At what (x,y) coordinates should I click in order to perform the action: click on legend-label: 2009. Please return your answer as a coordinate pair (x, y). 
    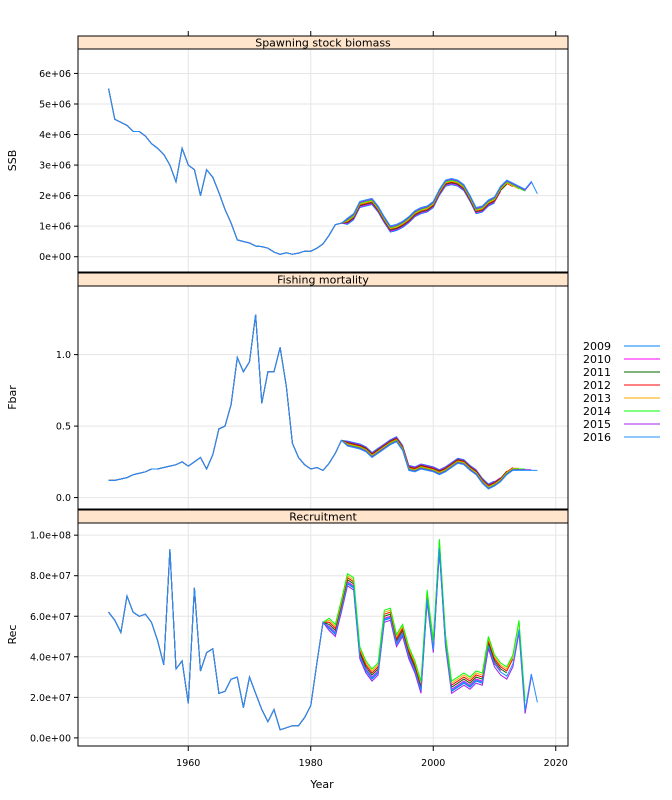
    Looking at the image, I should click on (597, 346).